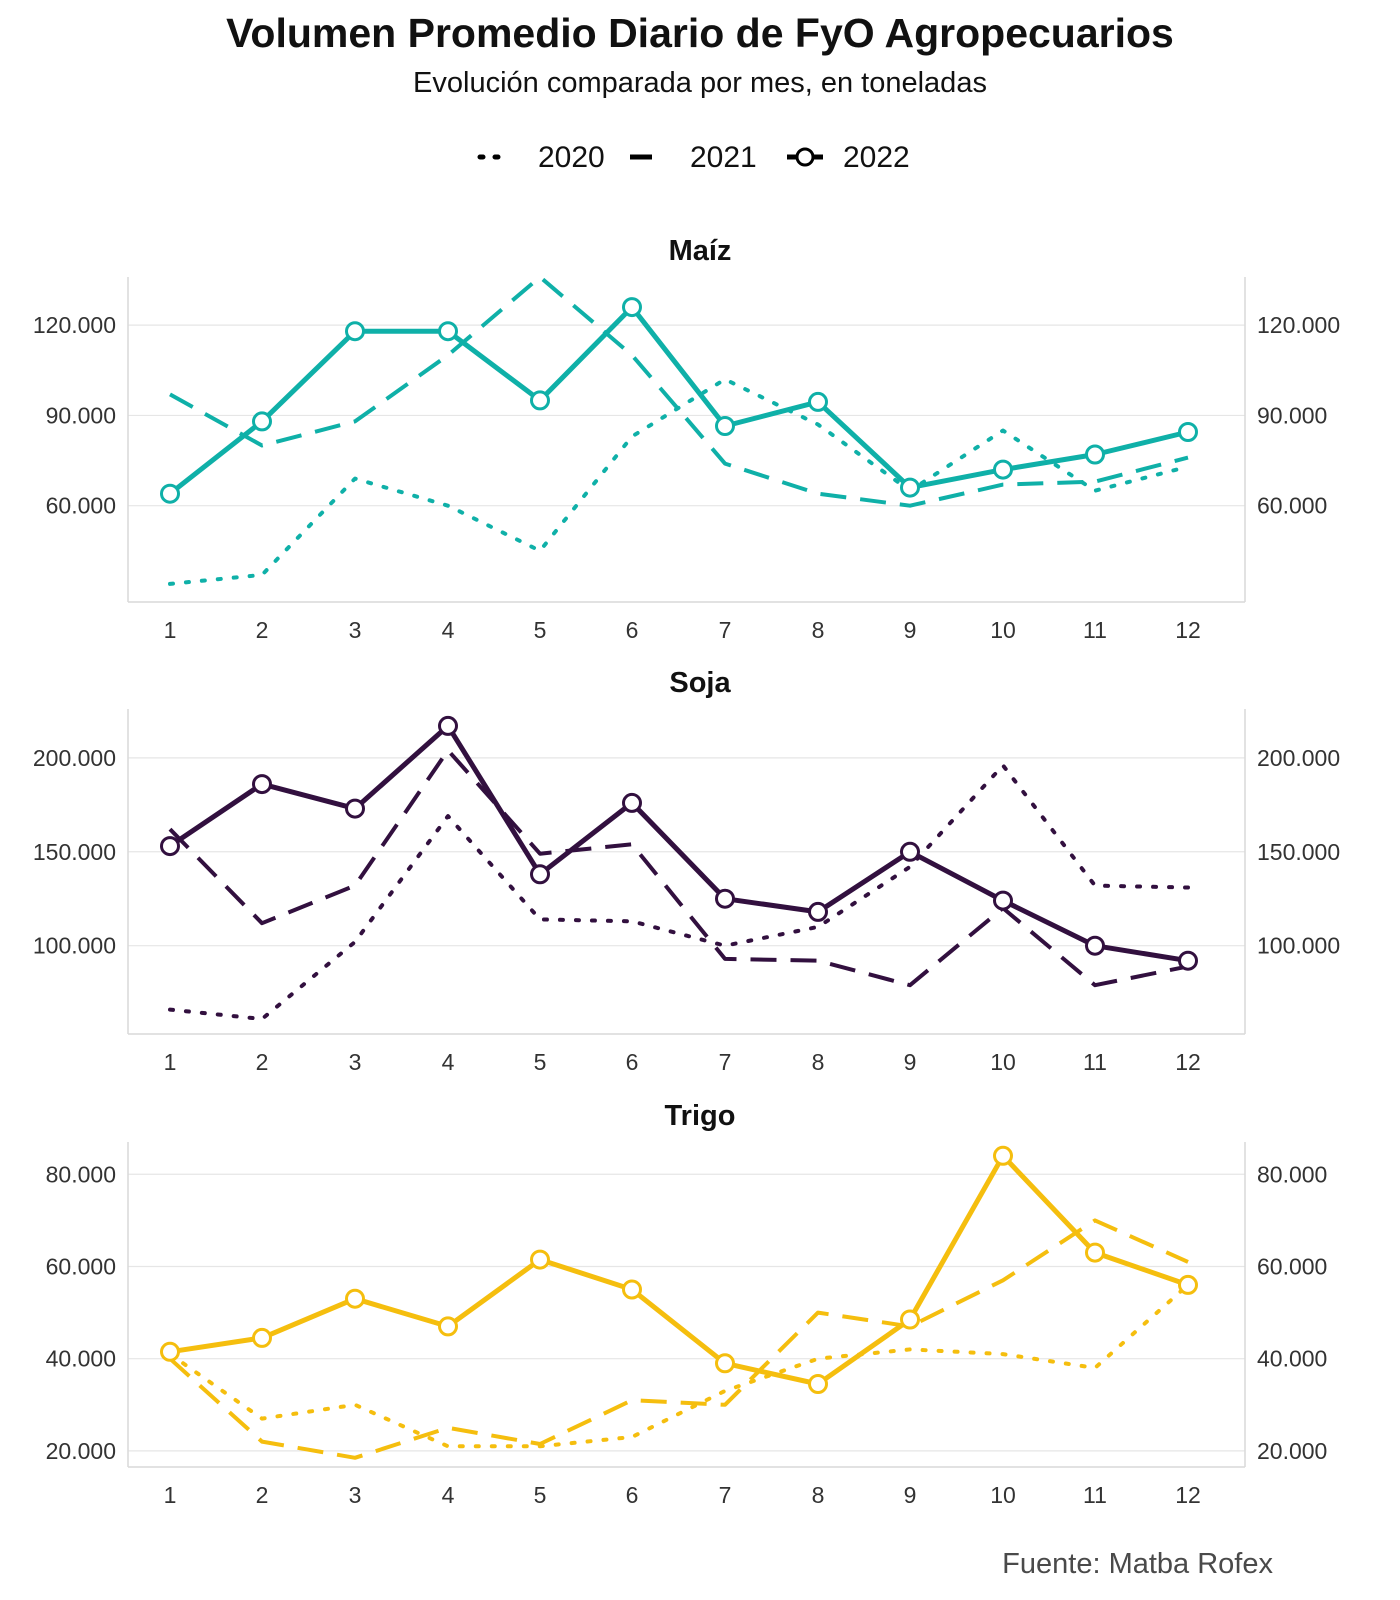  What do you see at coordinates (700, 683) in the screenshot?
I see `panel-title-soja: Soja` at bounding box center [700, 683].